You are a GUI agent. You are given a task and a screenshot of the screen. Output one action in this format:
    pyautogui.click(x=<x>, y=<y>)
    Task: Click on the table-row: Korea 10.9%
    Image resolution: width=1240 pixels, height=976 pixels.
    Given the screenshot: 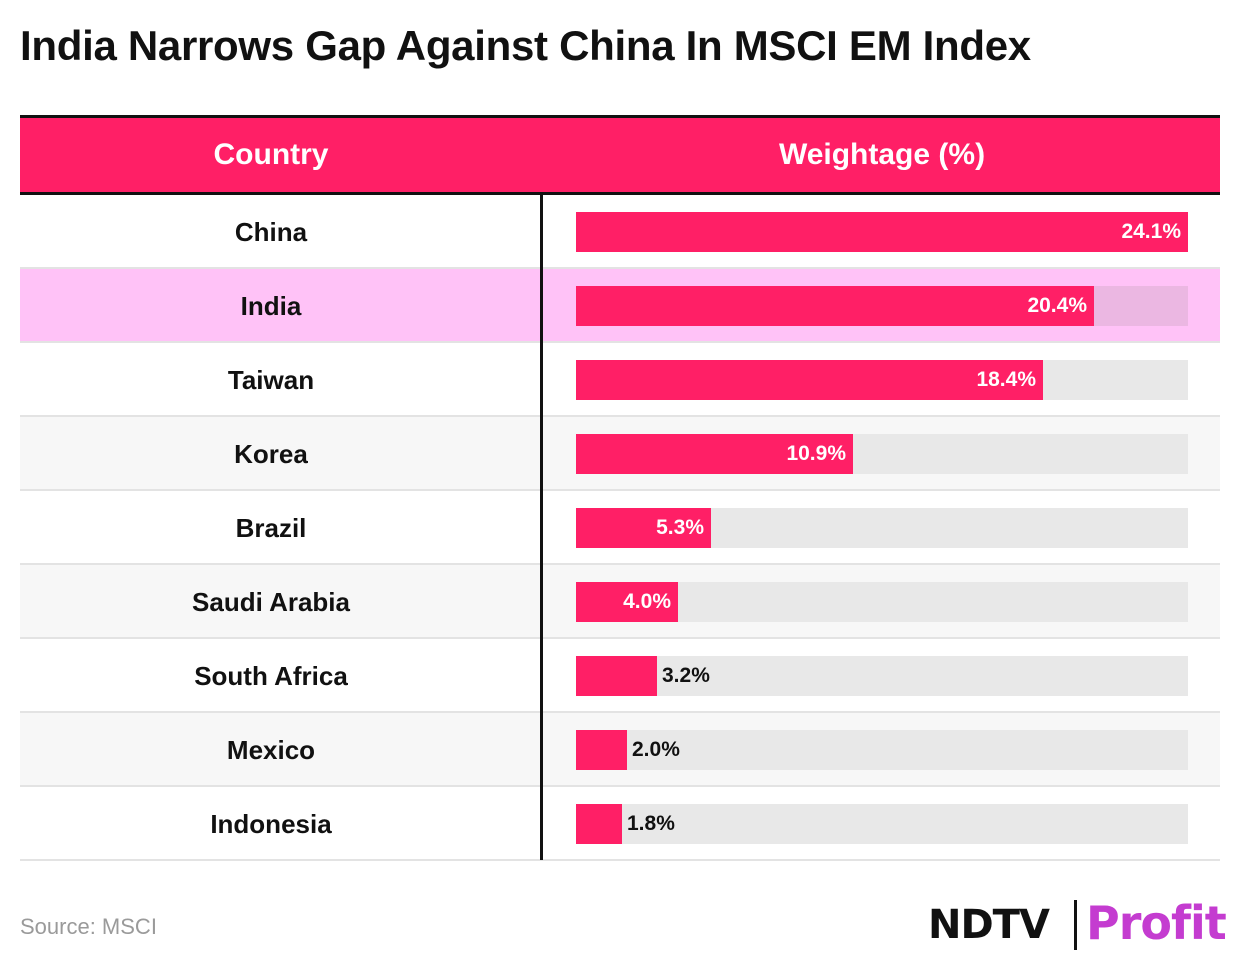 What is the action you would take?
    pyautogui.click(x=620, y=454)
    